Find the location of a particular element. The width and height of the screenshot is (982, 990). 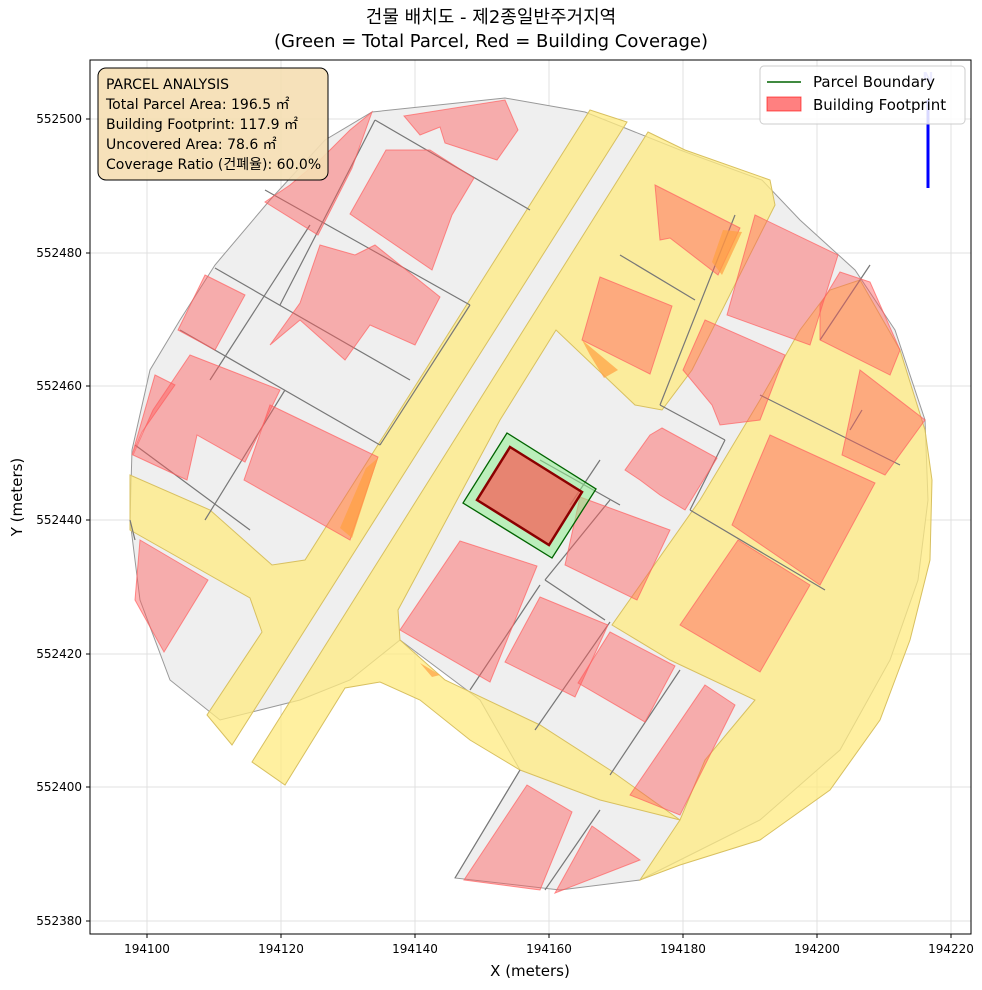

y-tick-label: 552380 is located at coordinates (59, 921).